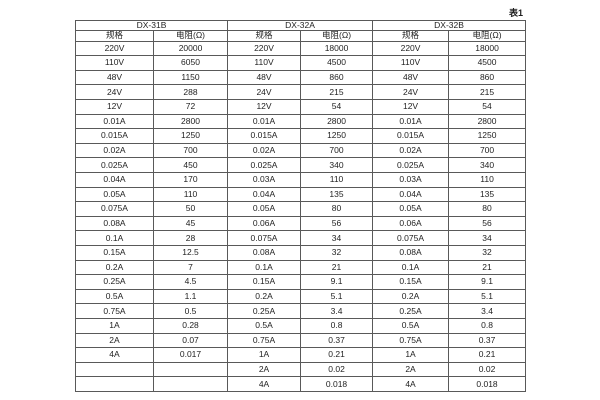 The height and width of the screenshot is (400, 600). What do you see at coordinates (190, 355) in the screenshot?
I see `resistance-cell: 0.017` at bounding box center [190, 355].